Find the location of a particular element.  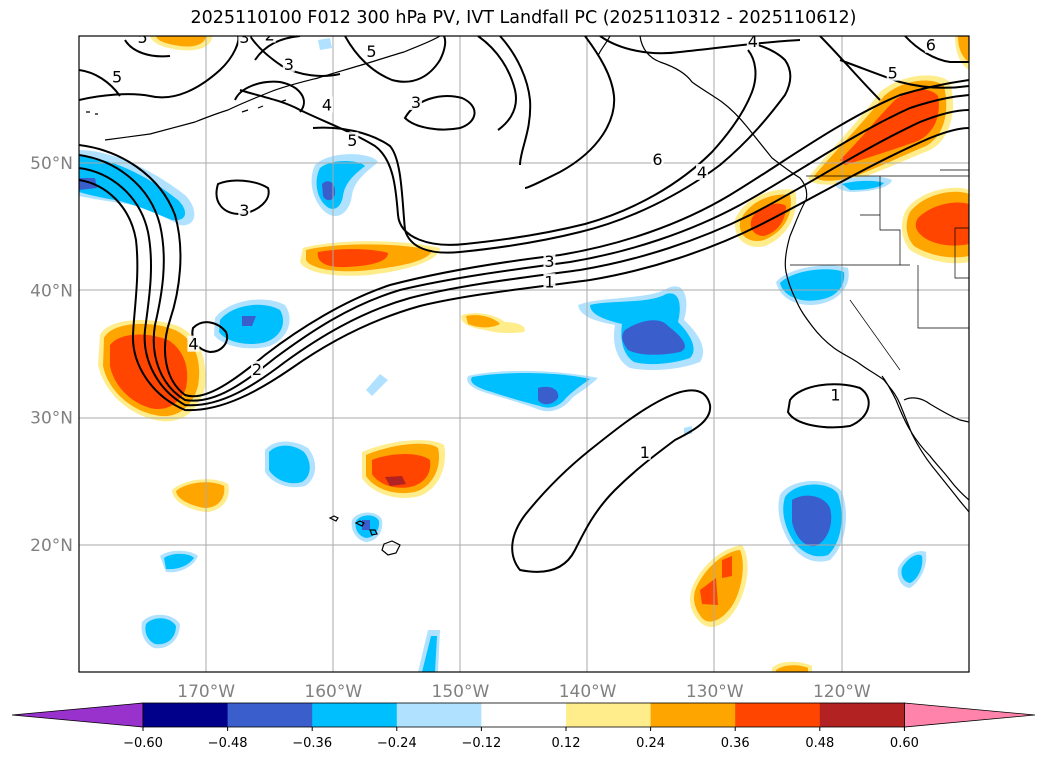

colorbar-extension-min is located at coordinates (77, 715).